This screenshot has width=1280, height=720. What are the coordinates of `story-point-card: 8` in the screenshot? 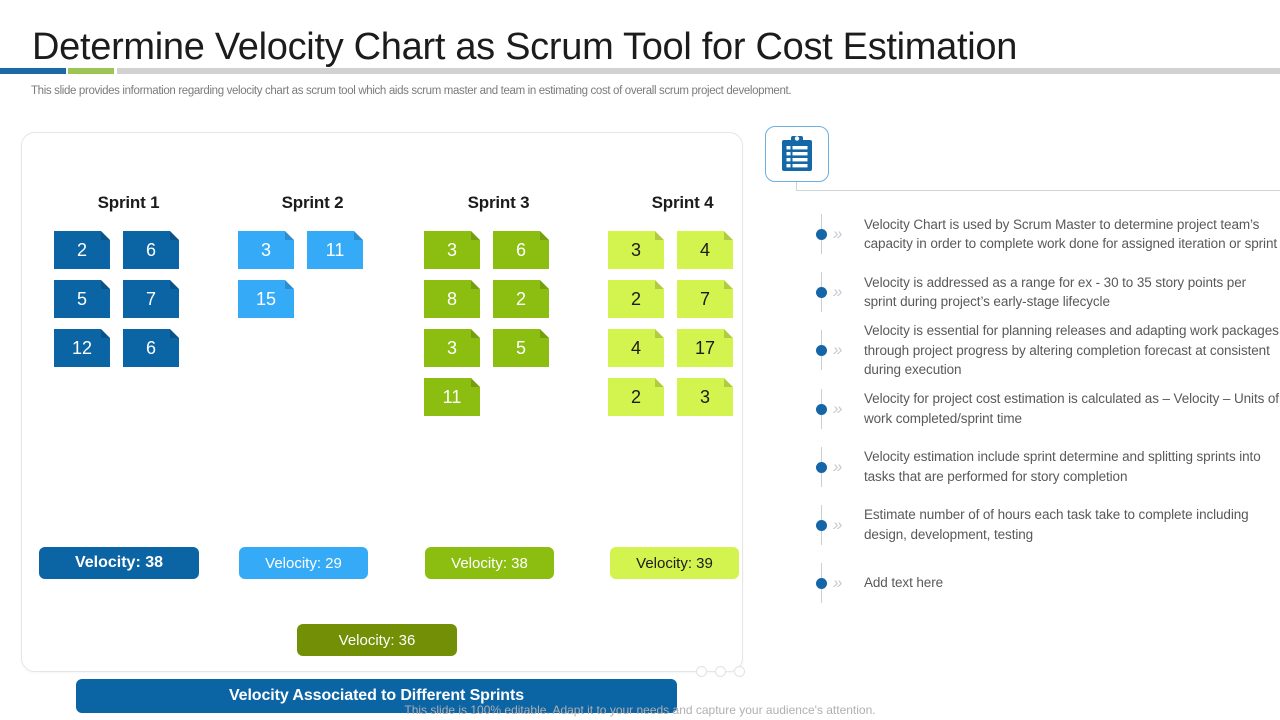 It's located at (452, 299).